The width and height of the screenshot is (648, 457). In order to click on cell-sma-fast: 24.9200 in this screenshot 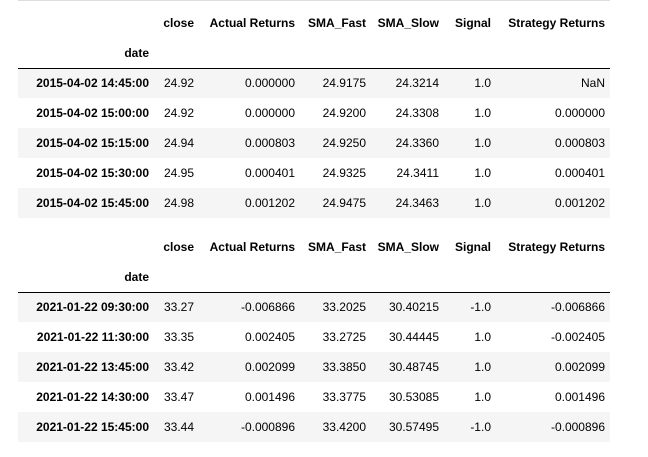, I will do `click(344, 113)`.